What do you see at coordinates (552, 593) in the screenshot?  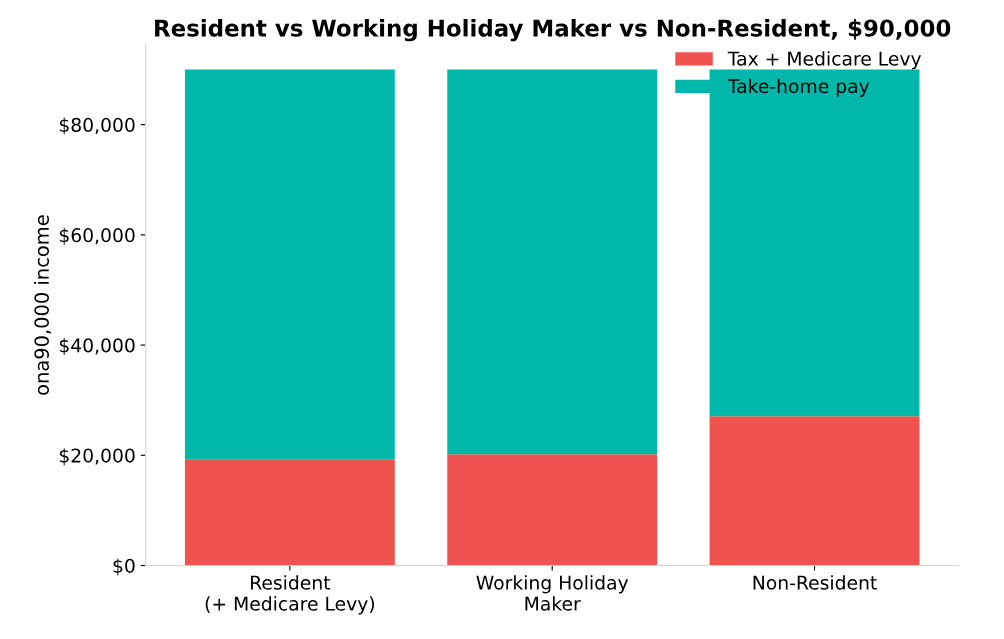 I see `x-tick-label: Working Holiday Maker` at bounding box center [552, 593].